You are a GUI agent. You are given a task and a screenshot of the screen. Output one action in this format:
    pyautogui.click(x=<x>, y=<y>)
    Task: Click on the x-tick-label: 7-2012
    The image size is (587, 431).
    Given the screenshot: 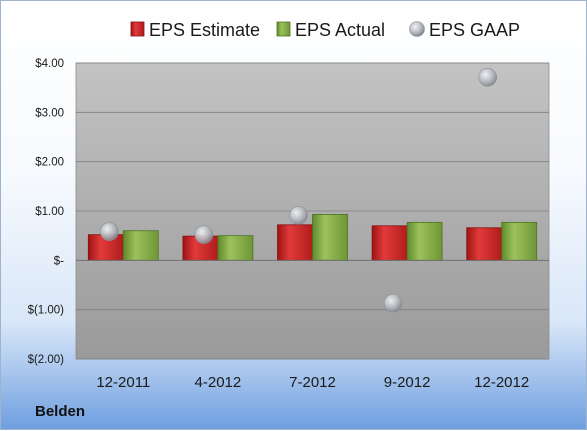 What is the action you would take?
    pyautogui.click(x=312, y=382)
    